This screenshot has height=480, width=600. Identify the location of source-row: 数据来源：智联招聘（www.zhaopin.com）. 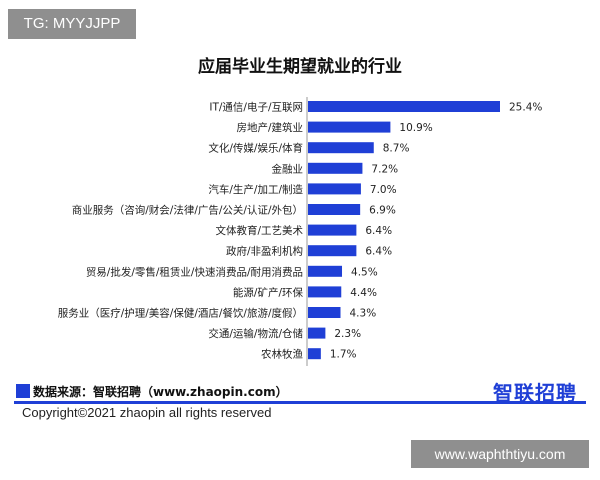
(152, 391).